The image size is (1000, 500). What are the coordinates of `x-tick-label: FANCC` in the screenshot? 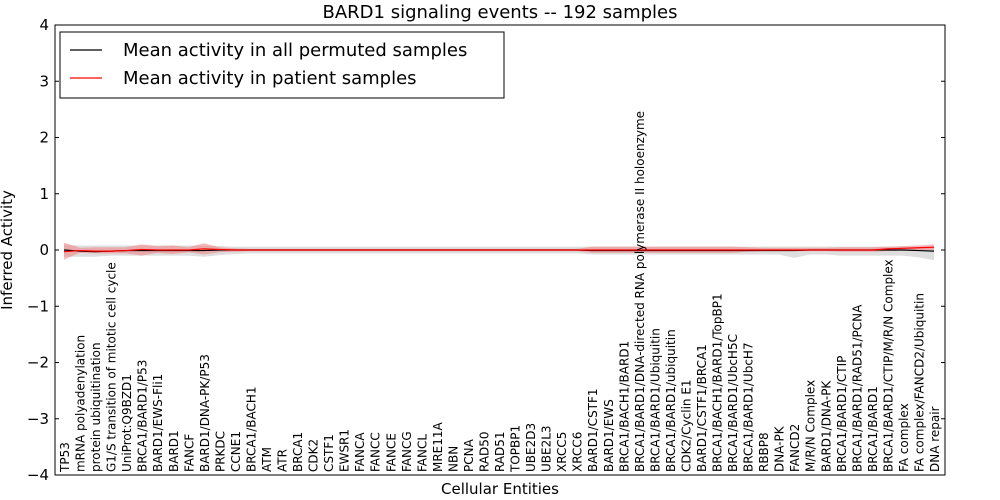 It's located at (376, 452).